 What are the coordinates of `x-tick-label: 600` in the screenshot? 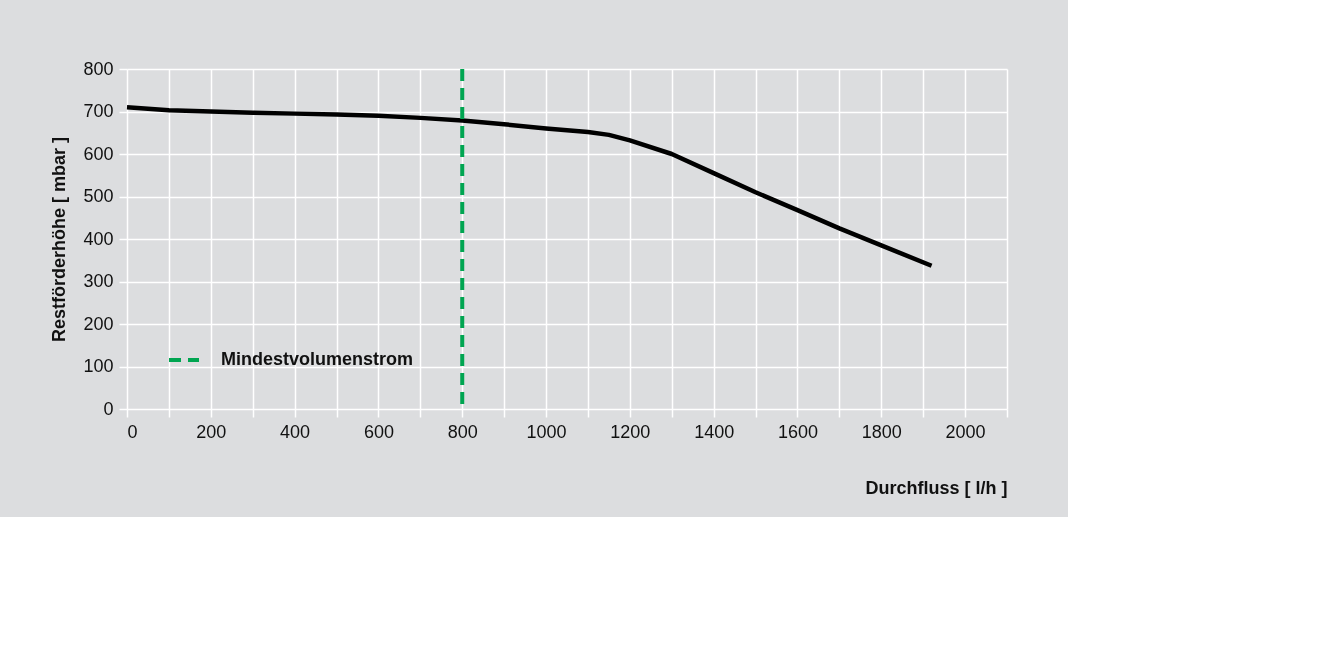 It's located at (378, 431).